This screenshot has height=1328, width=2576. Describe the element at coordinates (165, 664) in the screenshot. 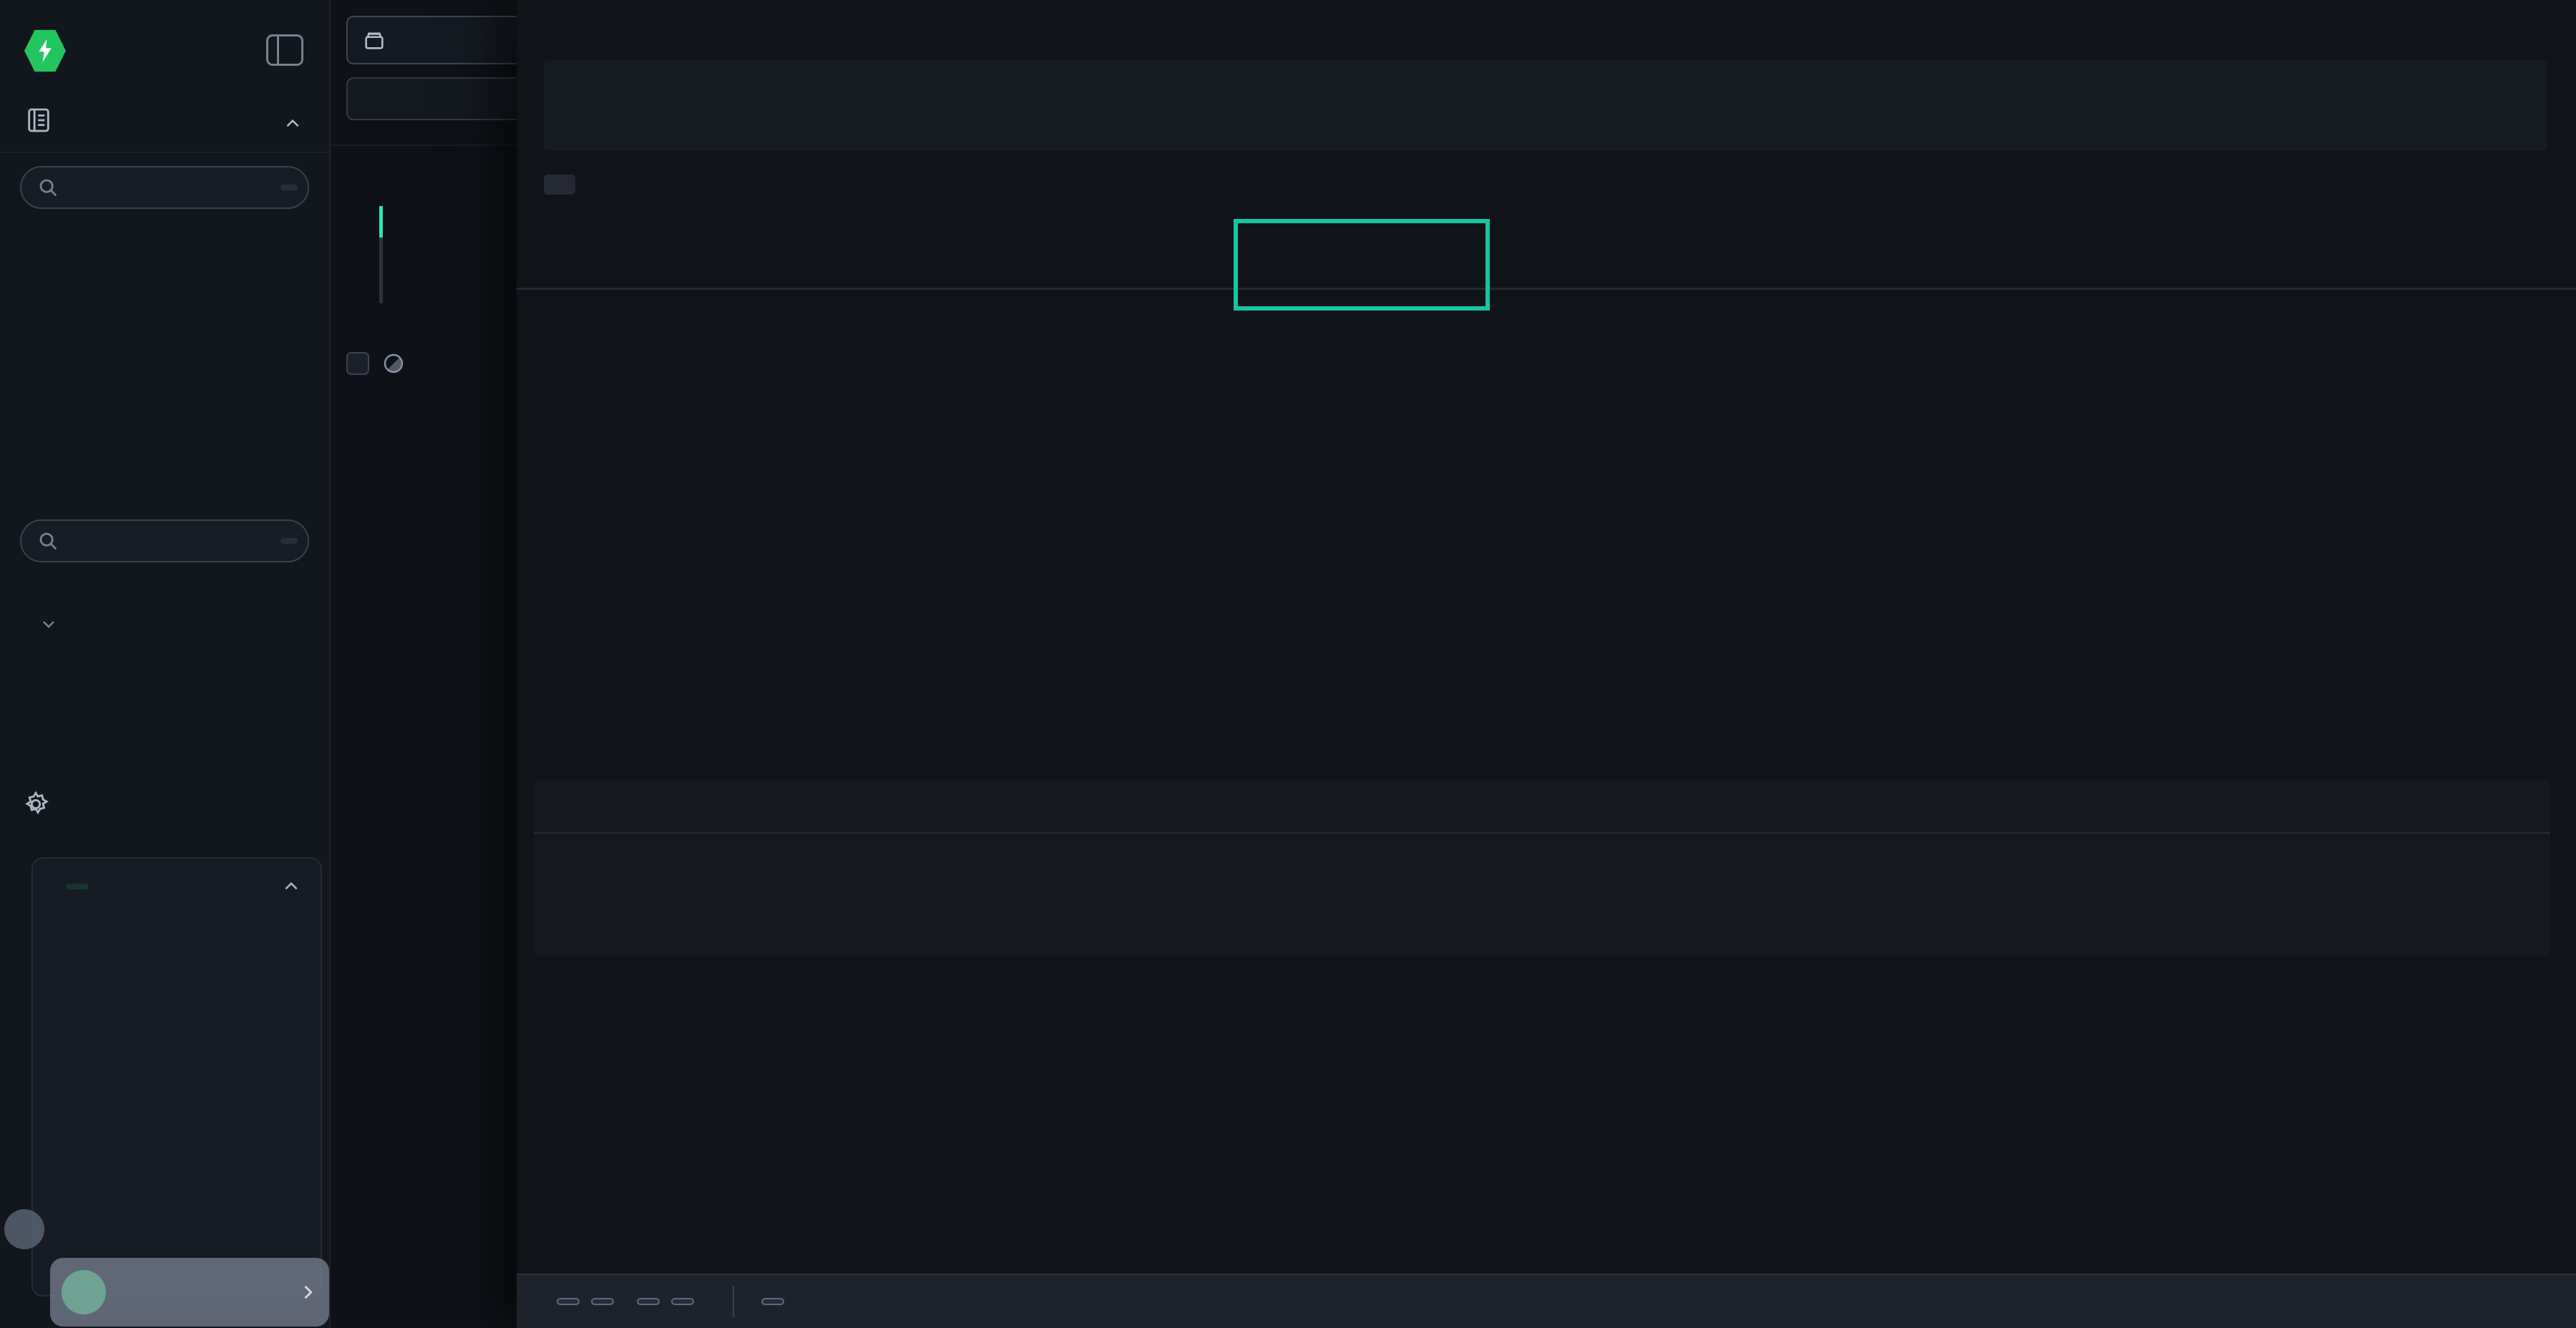

I see `sidebar` at that location.